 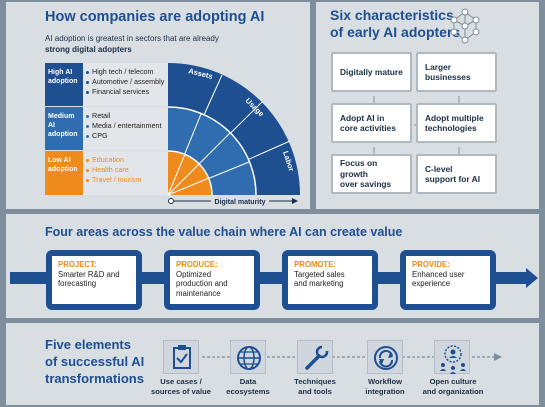 I want to click on value-area-line: Targeted sales, so click(x=319, y=274).